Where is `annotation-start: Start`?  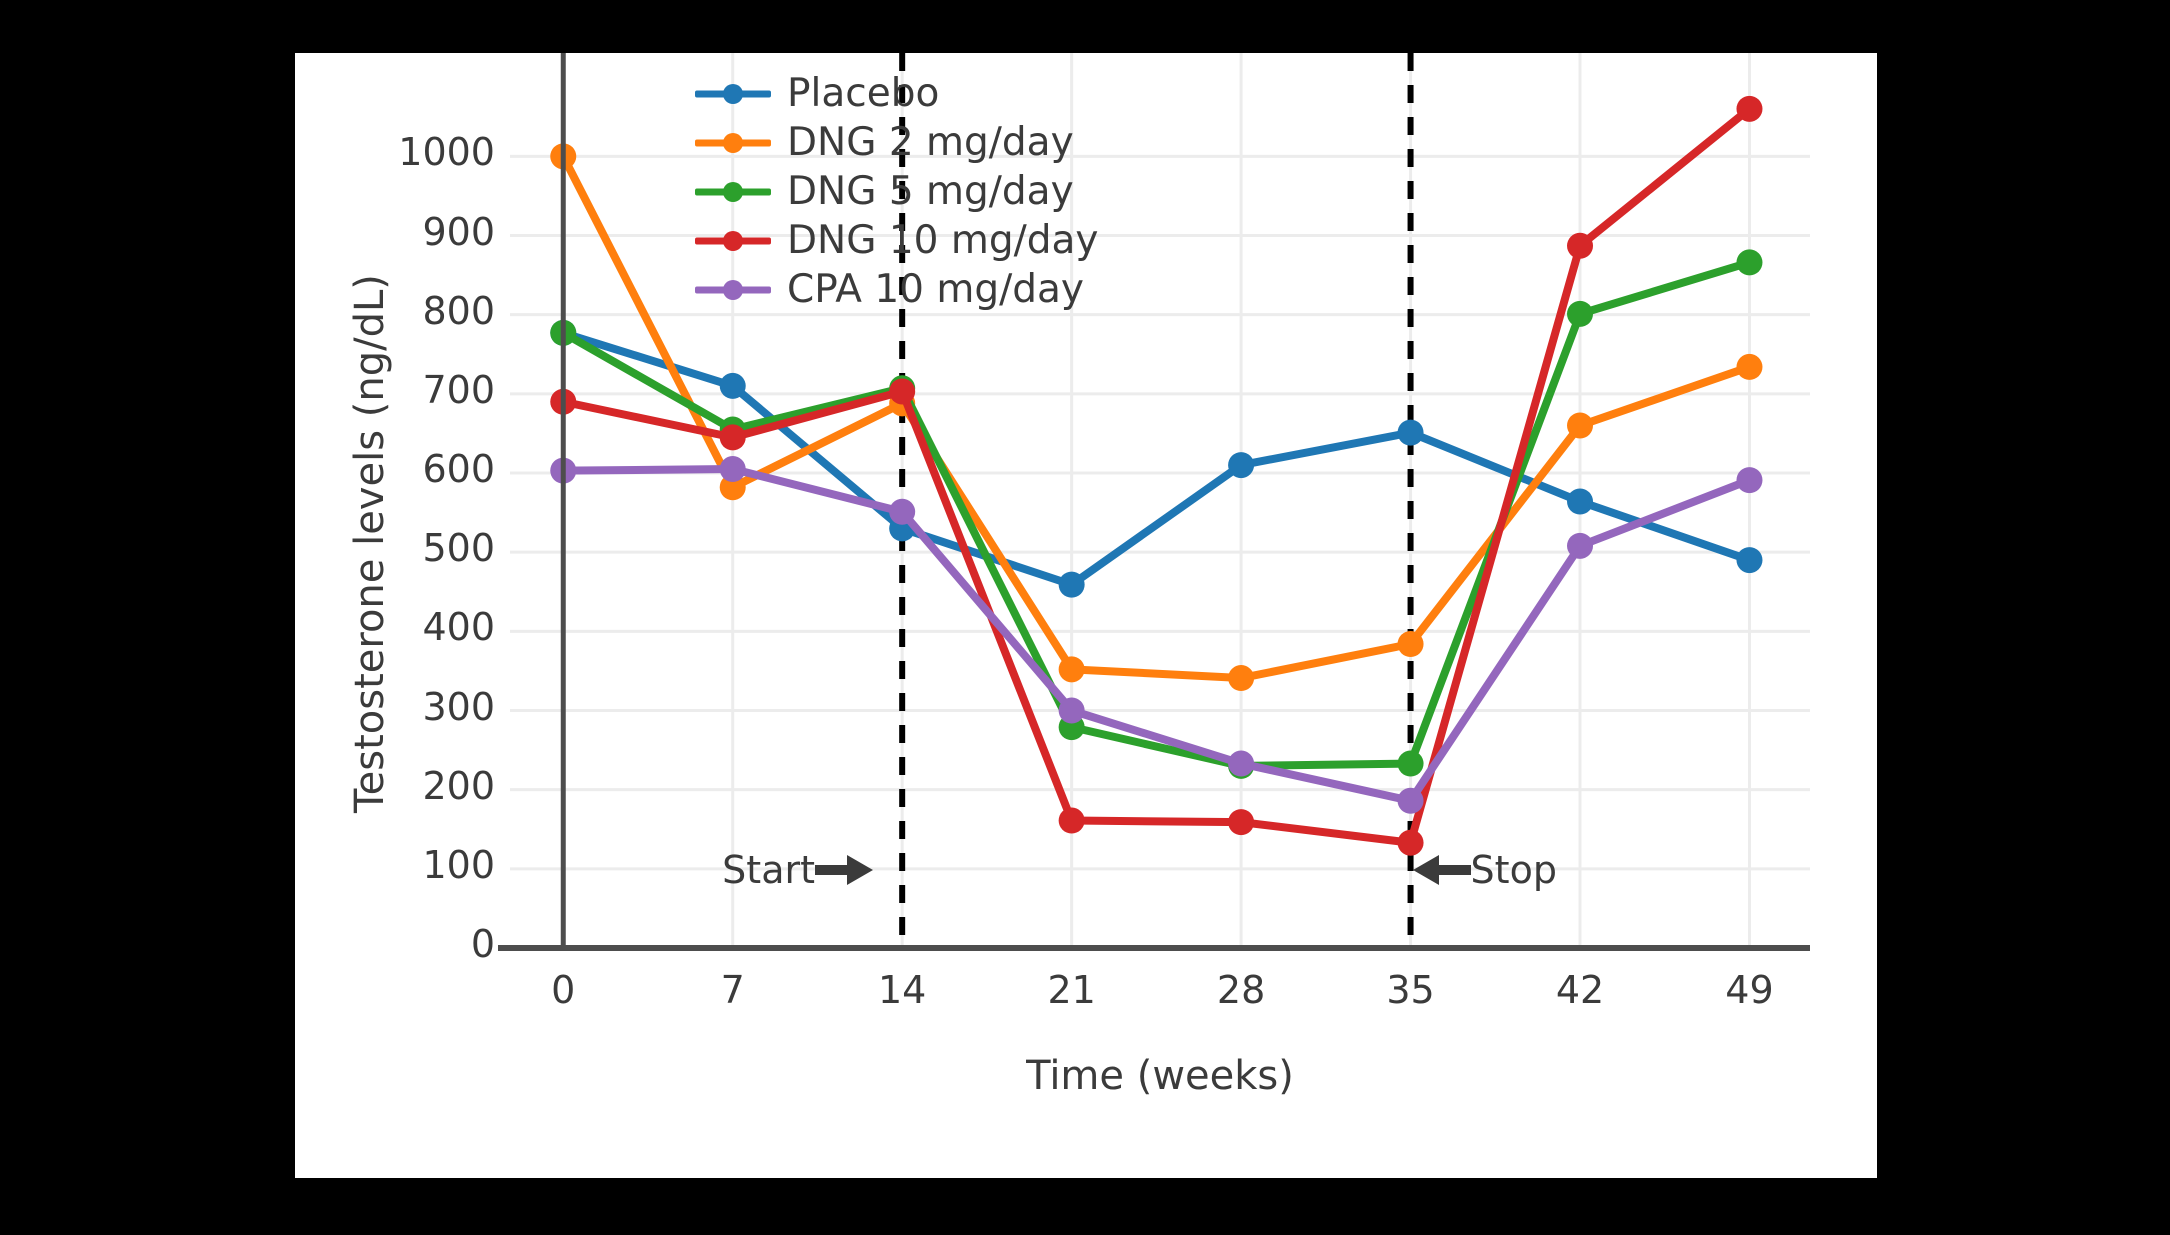 annotation-start: Start is located at coordinates (798, 870).